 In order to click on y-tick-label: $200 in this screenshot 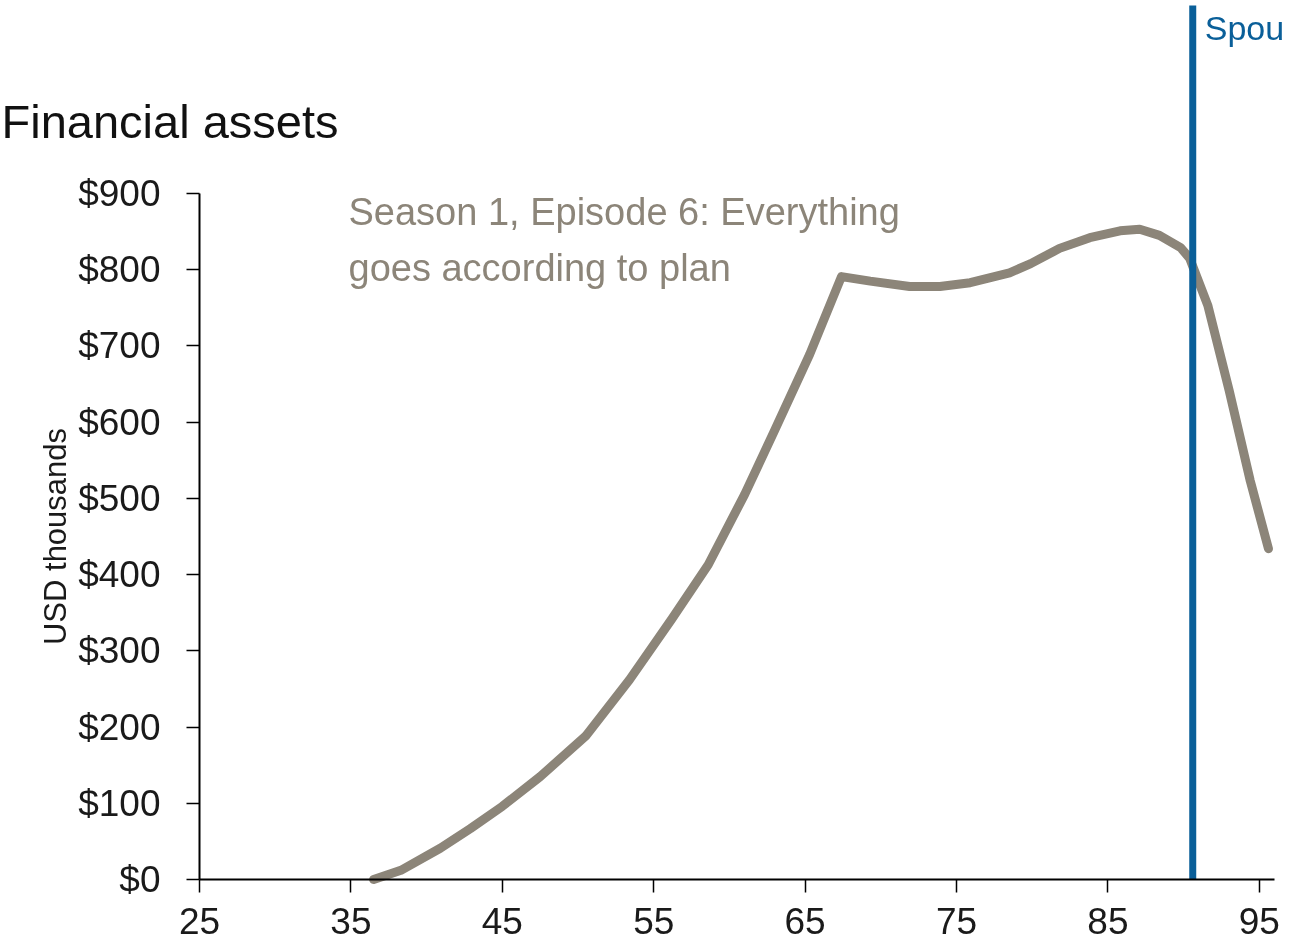, I will do `click(119, 727)`.